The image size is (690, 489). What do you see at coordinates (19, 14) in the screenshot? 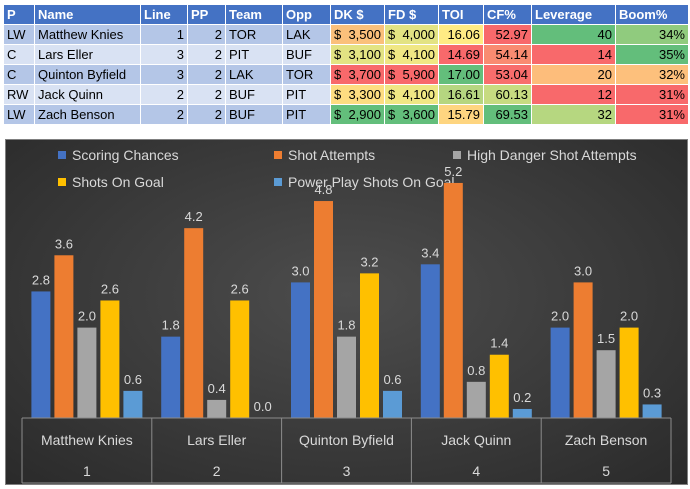
I see `column-header: P` at bounding box center [19, 14].